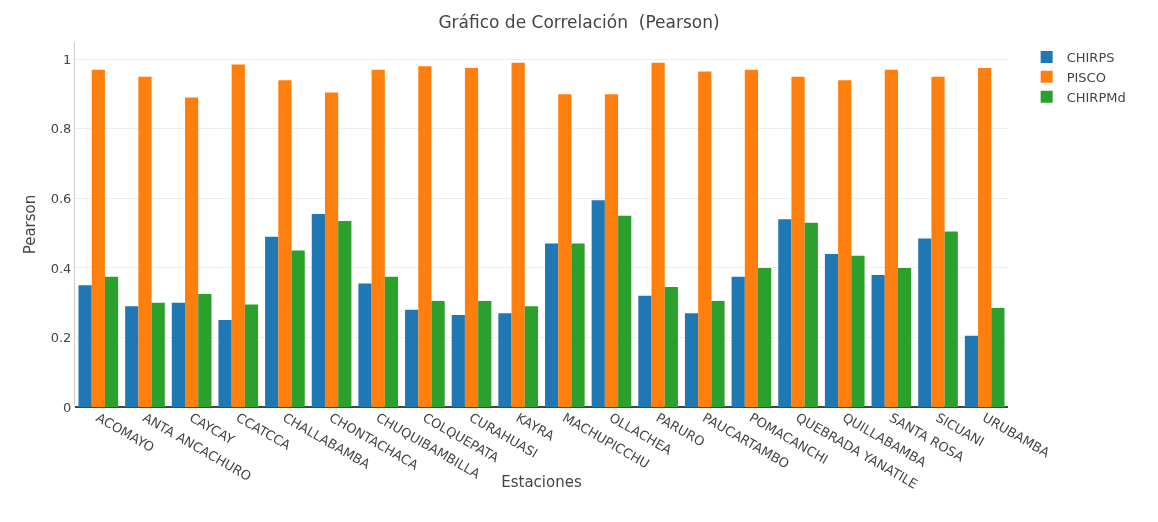 The height and width of the screenshot is (522, 1158). Describe the element at coordinates (61, 268) in the screenshot. I see `y-tick-label: 0.4` at that location.